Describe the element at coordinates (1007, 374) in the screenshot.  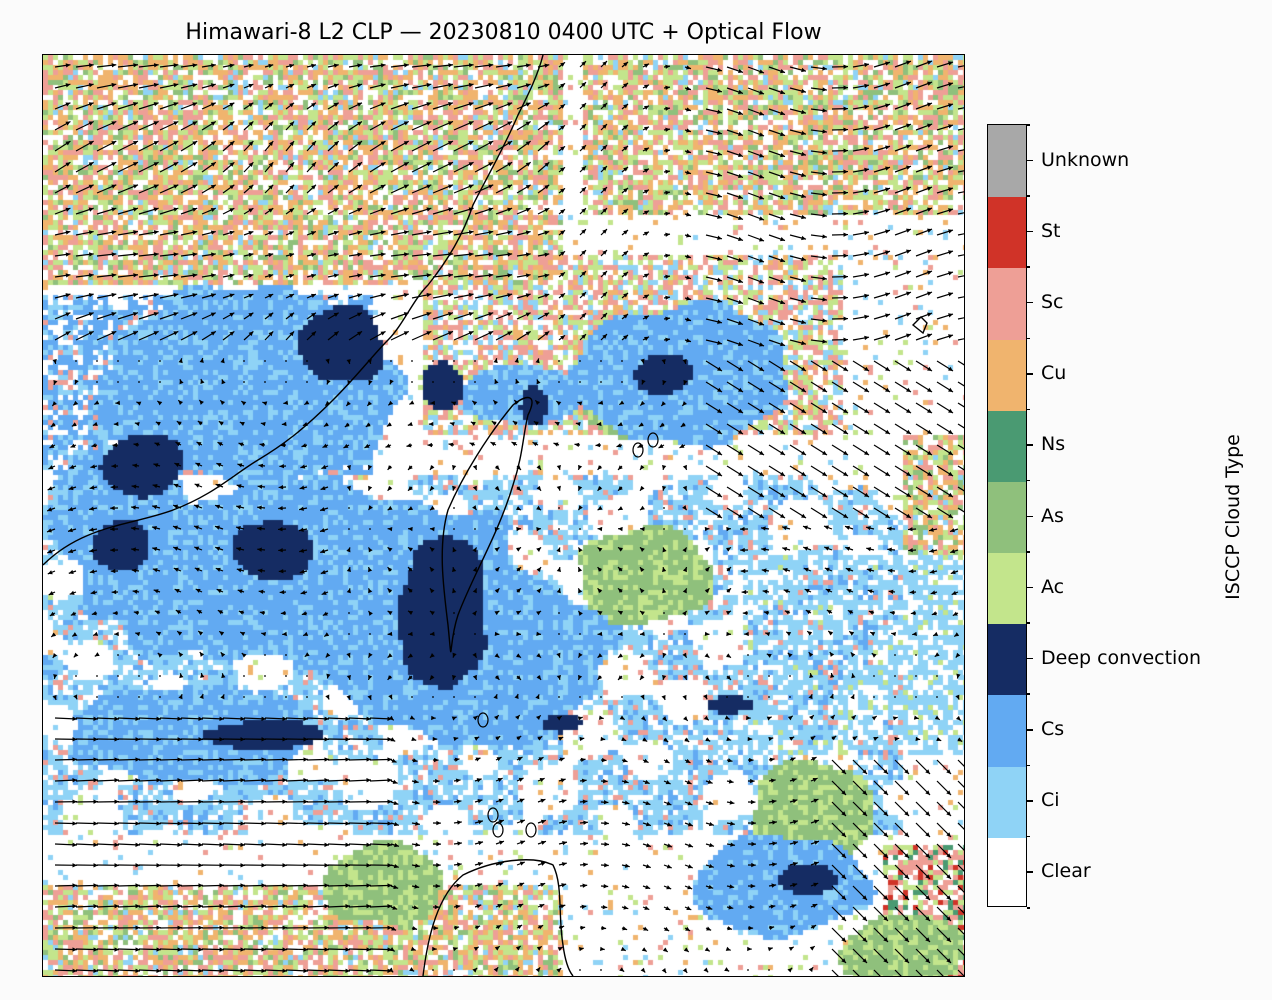
I see `colorbar-swatch-cu` at that location.